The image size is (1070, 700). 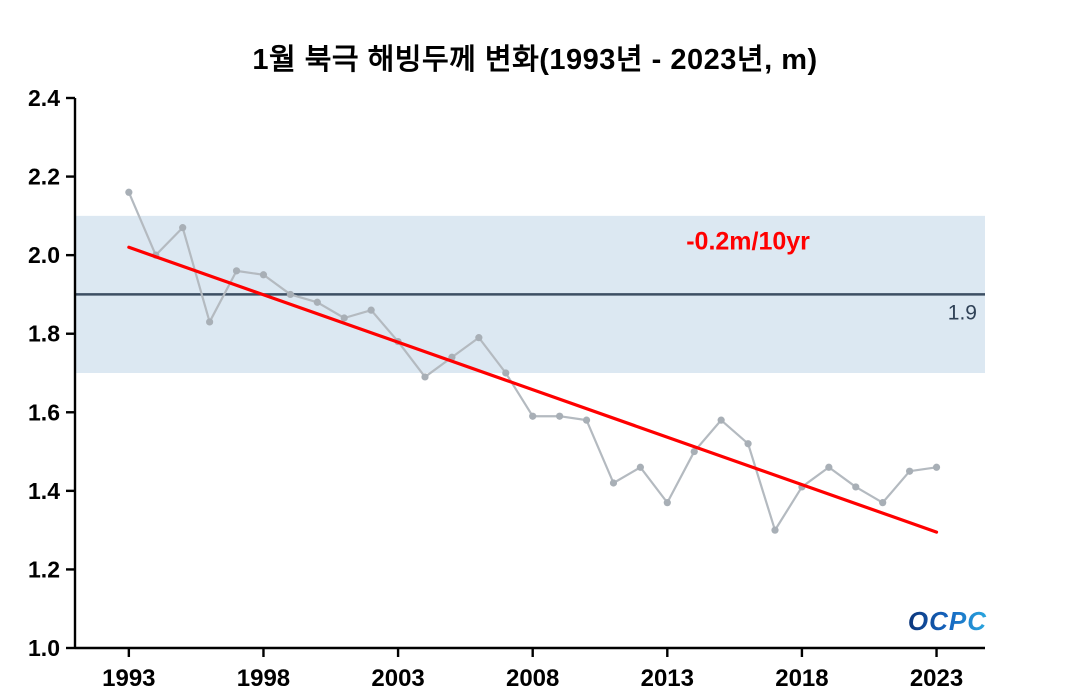 I want to click on mean-line-label: 1.9, so click(x=962, y=312).